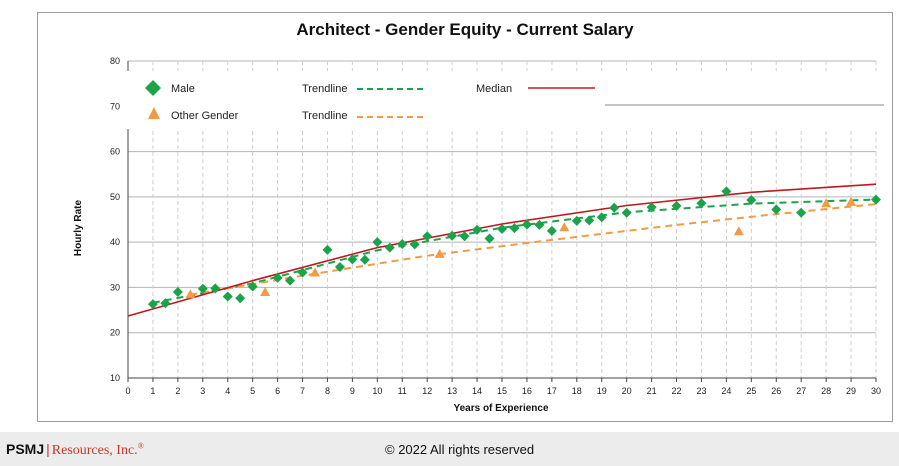 The width and height of the screenshot is (899, 466). What do you see at coordinates (826, 391) in the screenshot?
I see `x-tick-label: 28` at bounding box center [826, 391].